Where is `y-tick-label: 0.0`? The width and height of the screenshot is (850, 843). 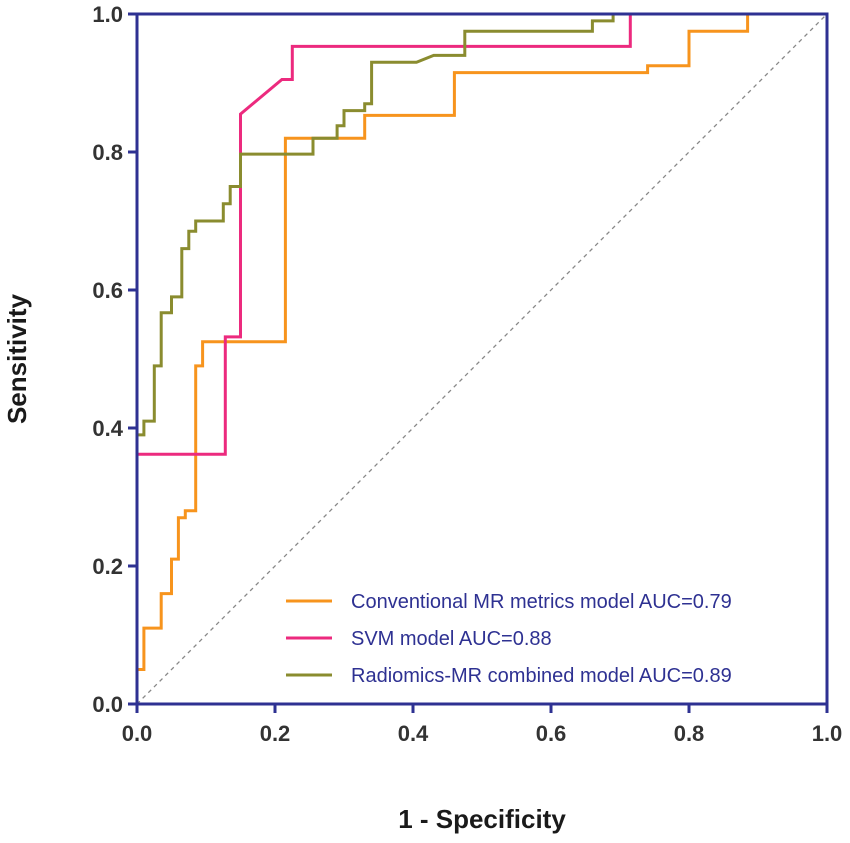
y-tick-label: 0.0 is located at coordinates (107, 704).